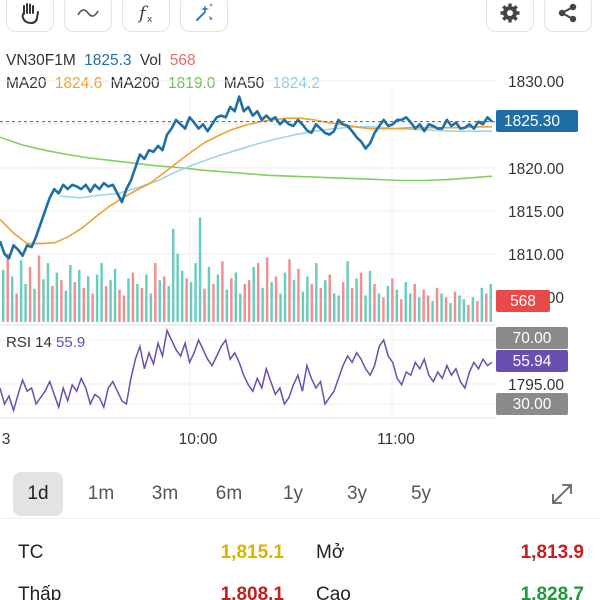  Describe the element at coordinates (165, 493) in the screenshot. I see `period-3m: 3m` at that location.